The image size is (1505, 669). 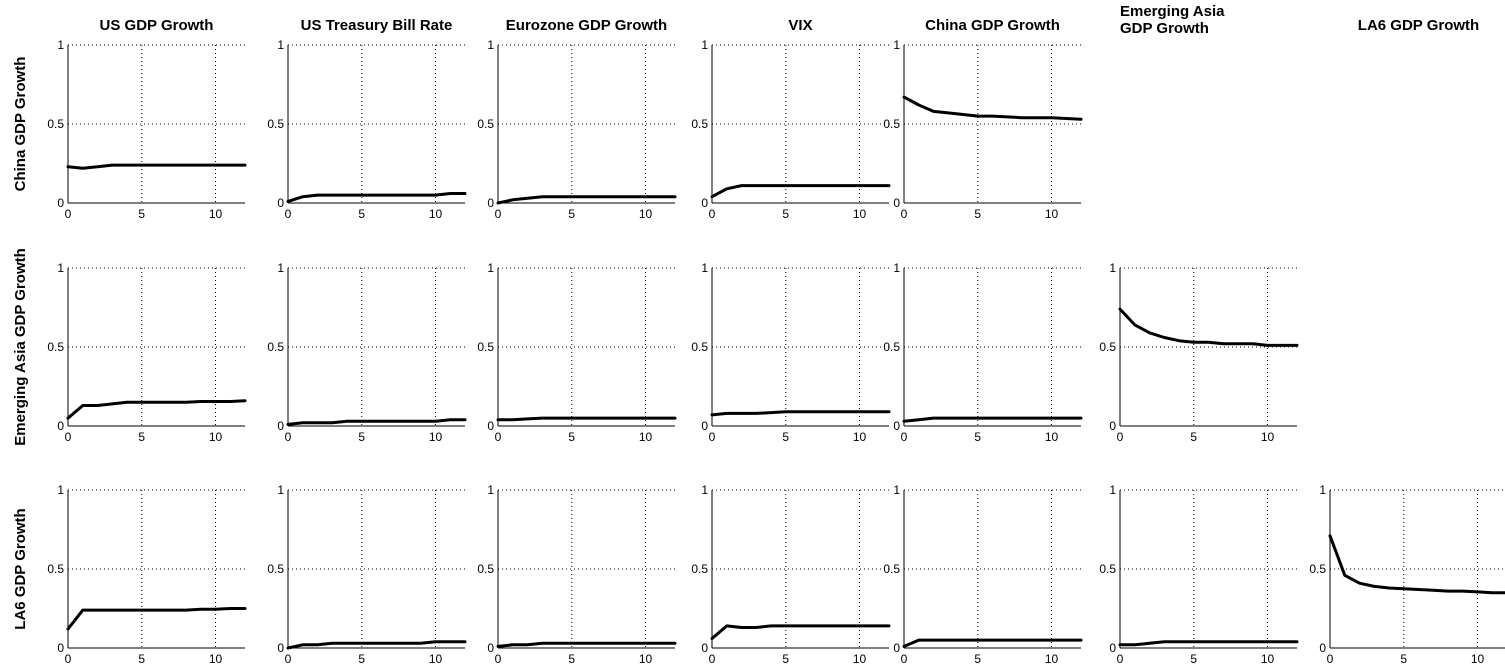 I want to click on panel-r1-c2: 00.510 5 10, so click(x=577, y=352).